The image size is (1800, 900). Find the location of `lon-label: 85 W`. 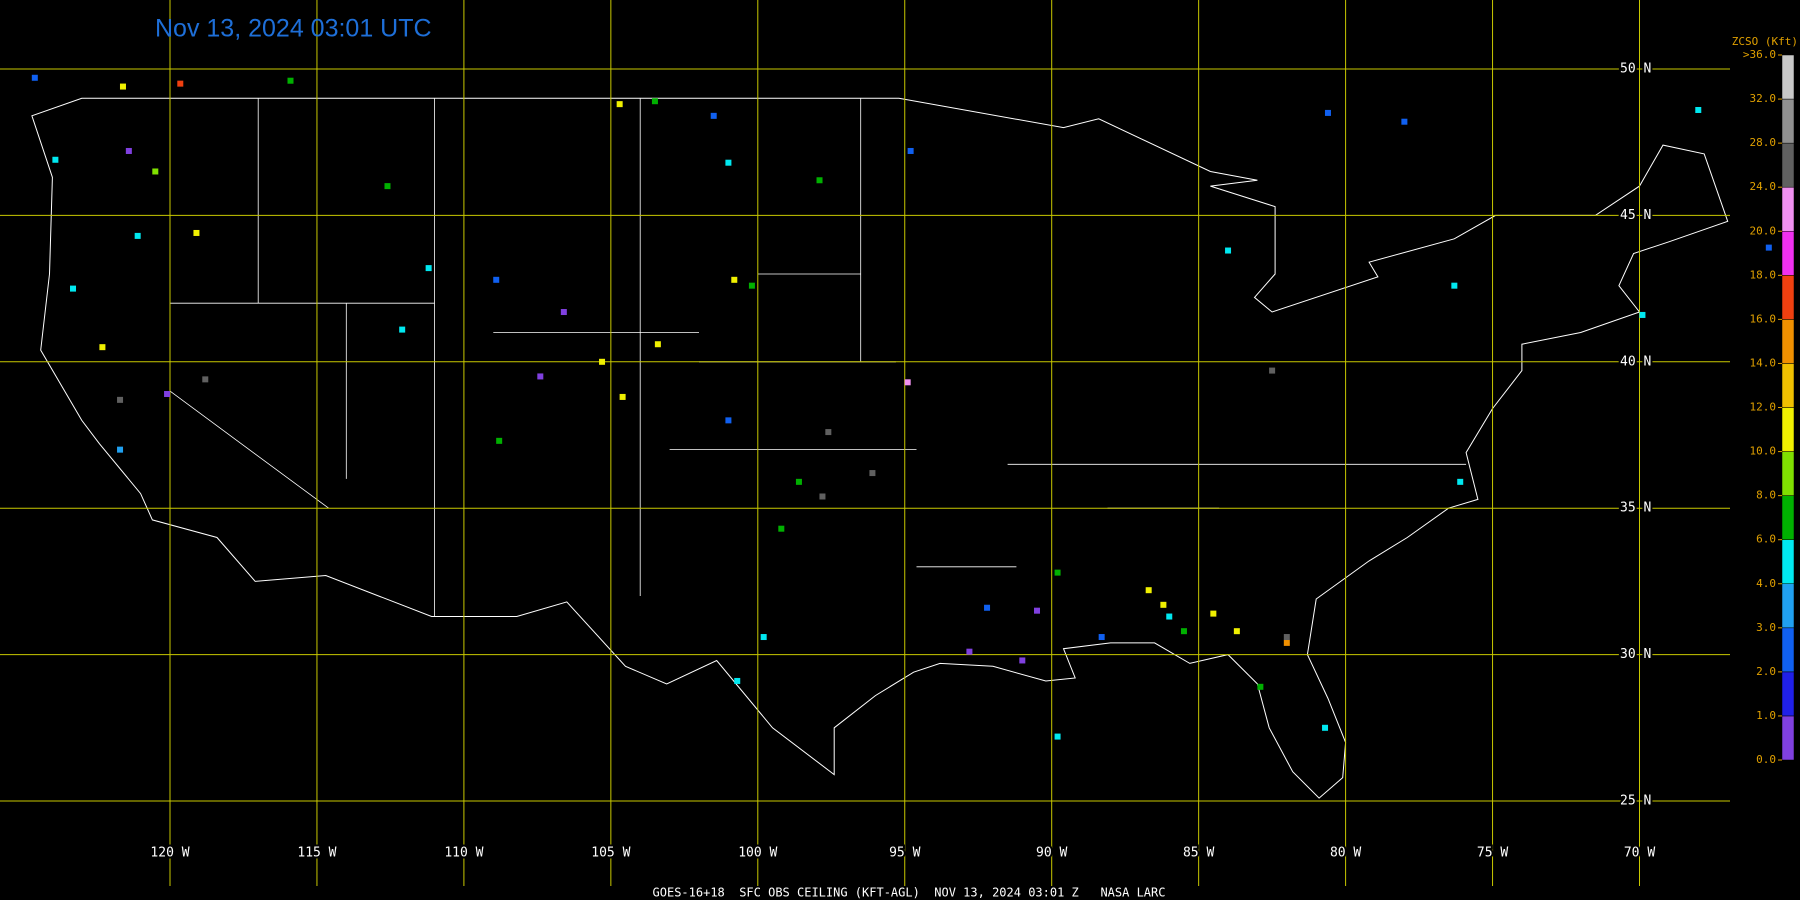

lon-label: 85 W is located at coordinates (1198, 853).